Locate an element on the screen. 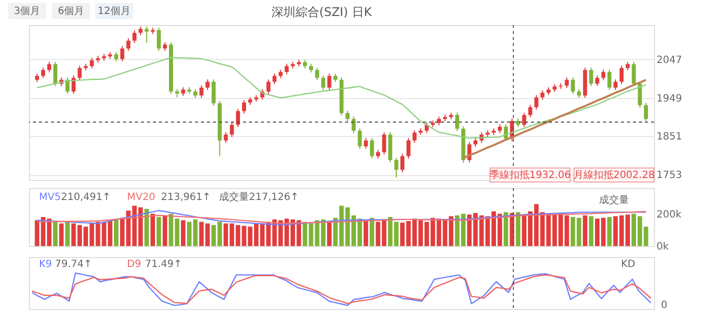  text: 12個月 is located at coordinates (114, 11).